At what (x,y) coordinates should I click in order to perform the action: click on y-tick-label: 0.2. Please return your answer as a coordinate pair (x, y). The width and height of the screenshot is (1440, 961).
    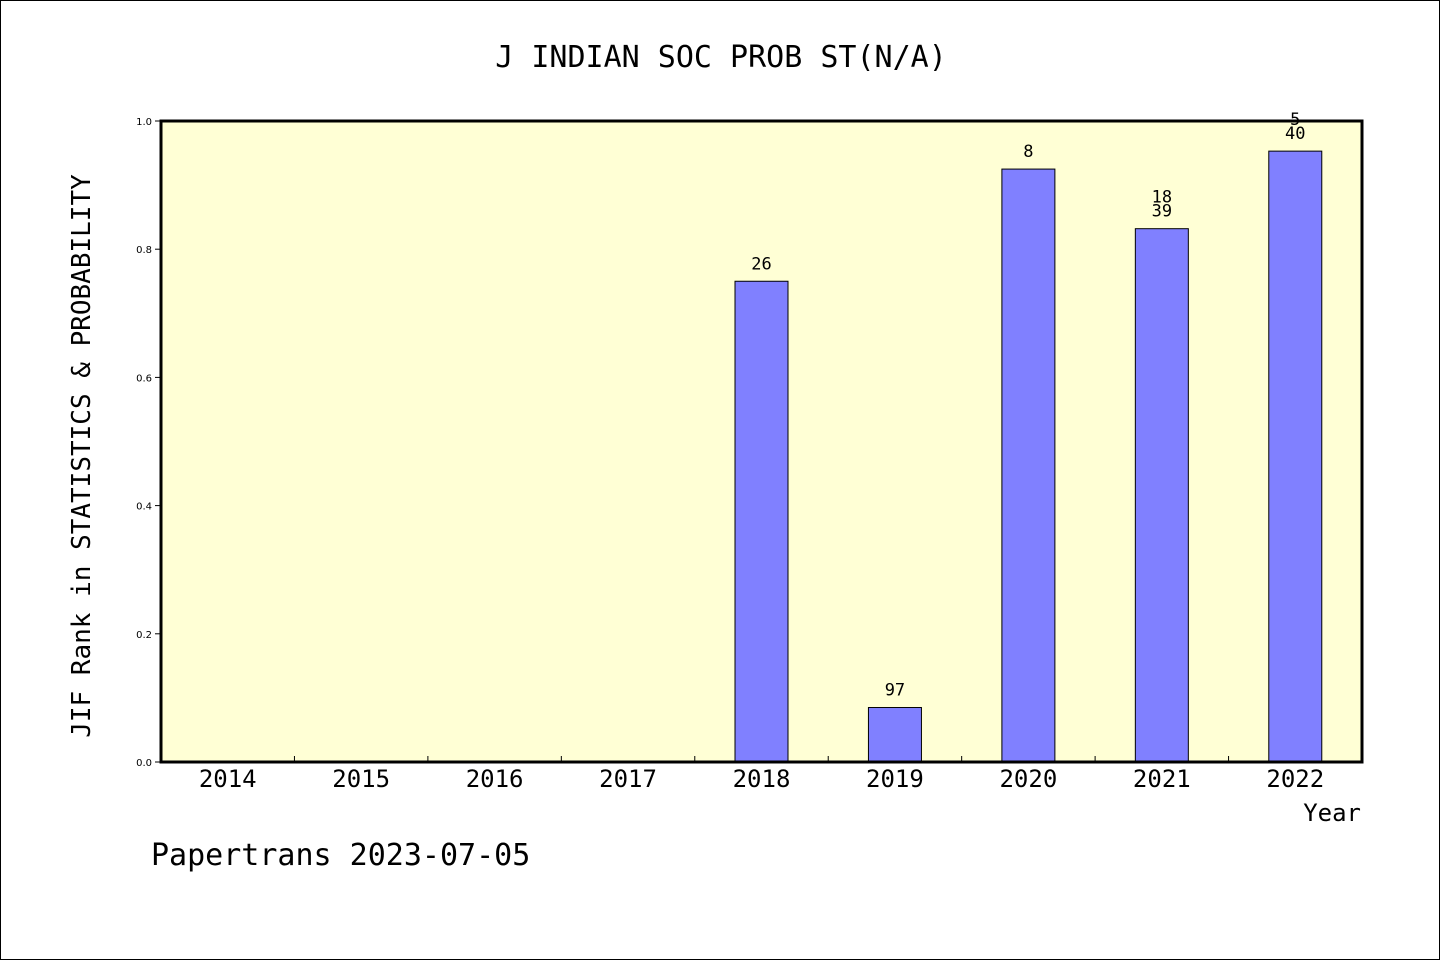
    Looking at the image, I should click on (144, 635).